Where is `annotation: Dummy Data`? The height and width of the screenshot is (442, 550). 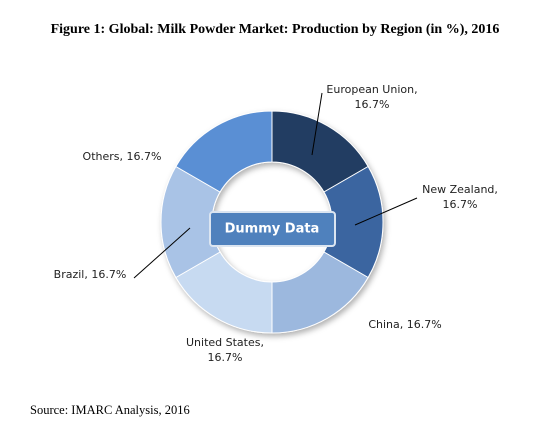 annotation: Dummy Data is located at coordinates (272, 229).